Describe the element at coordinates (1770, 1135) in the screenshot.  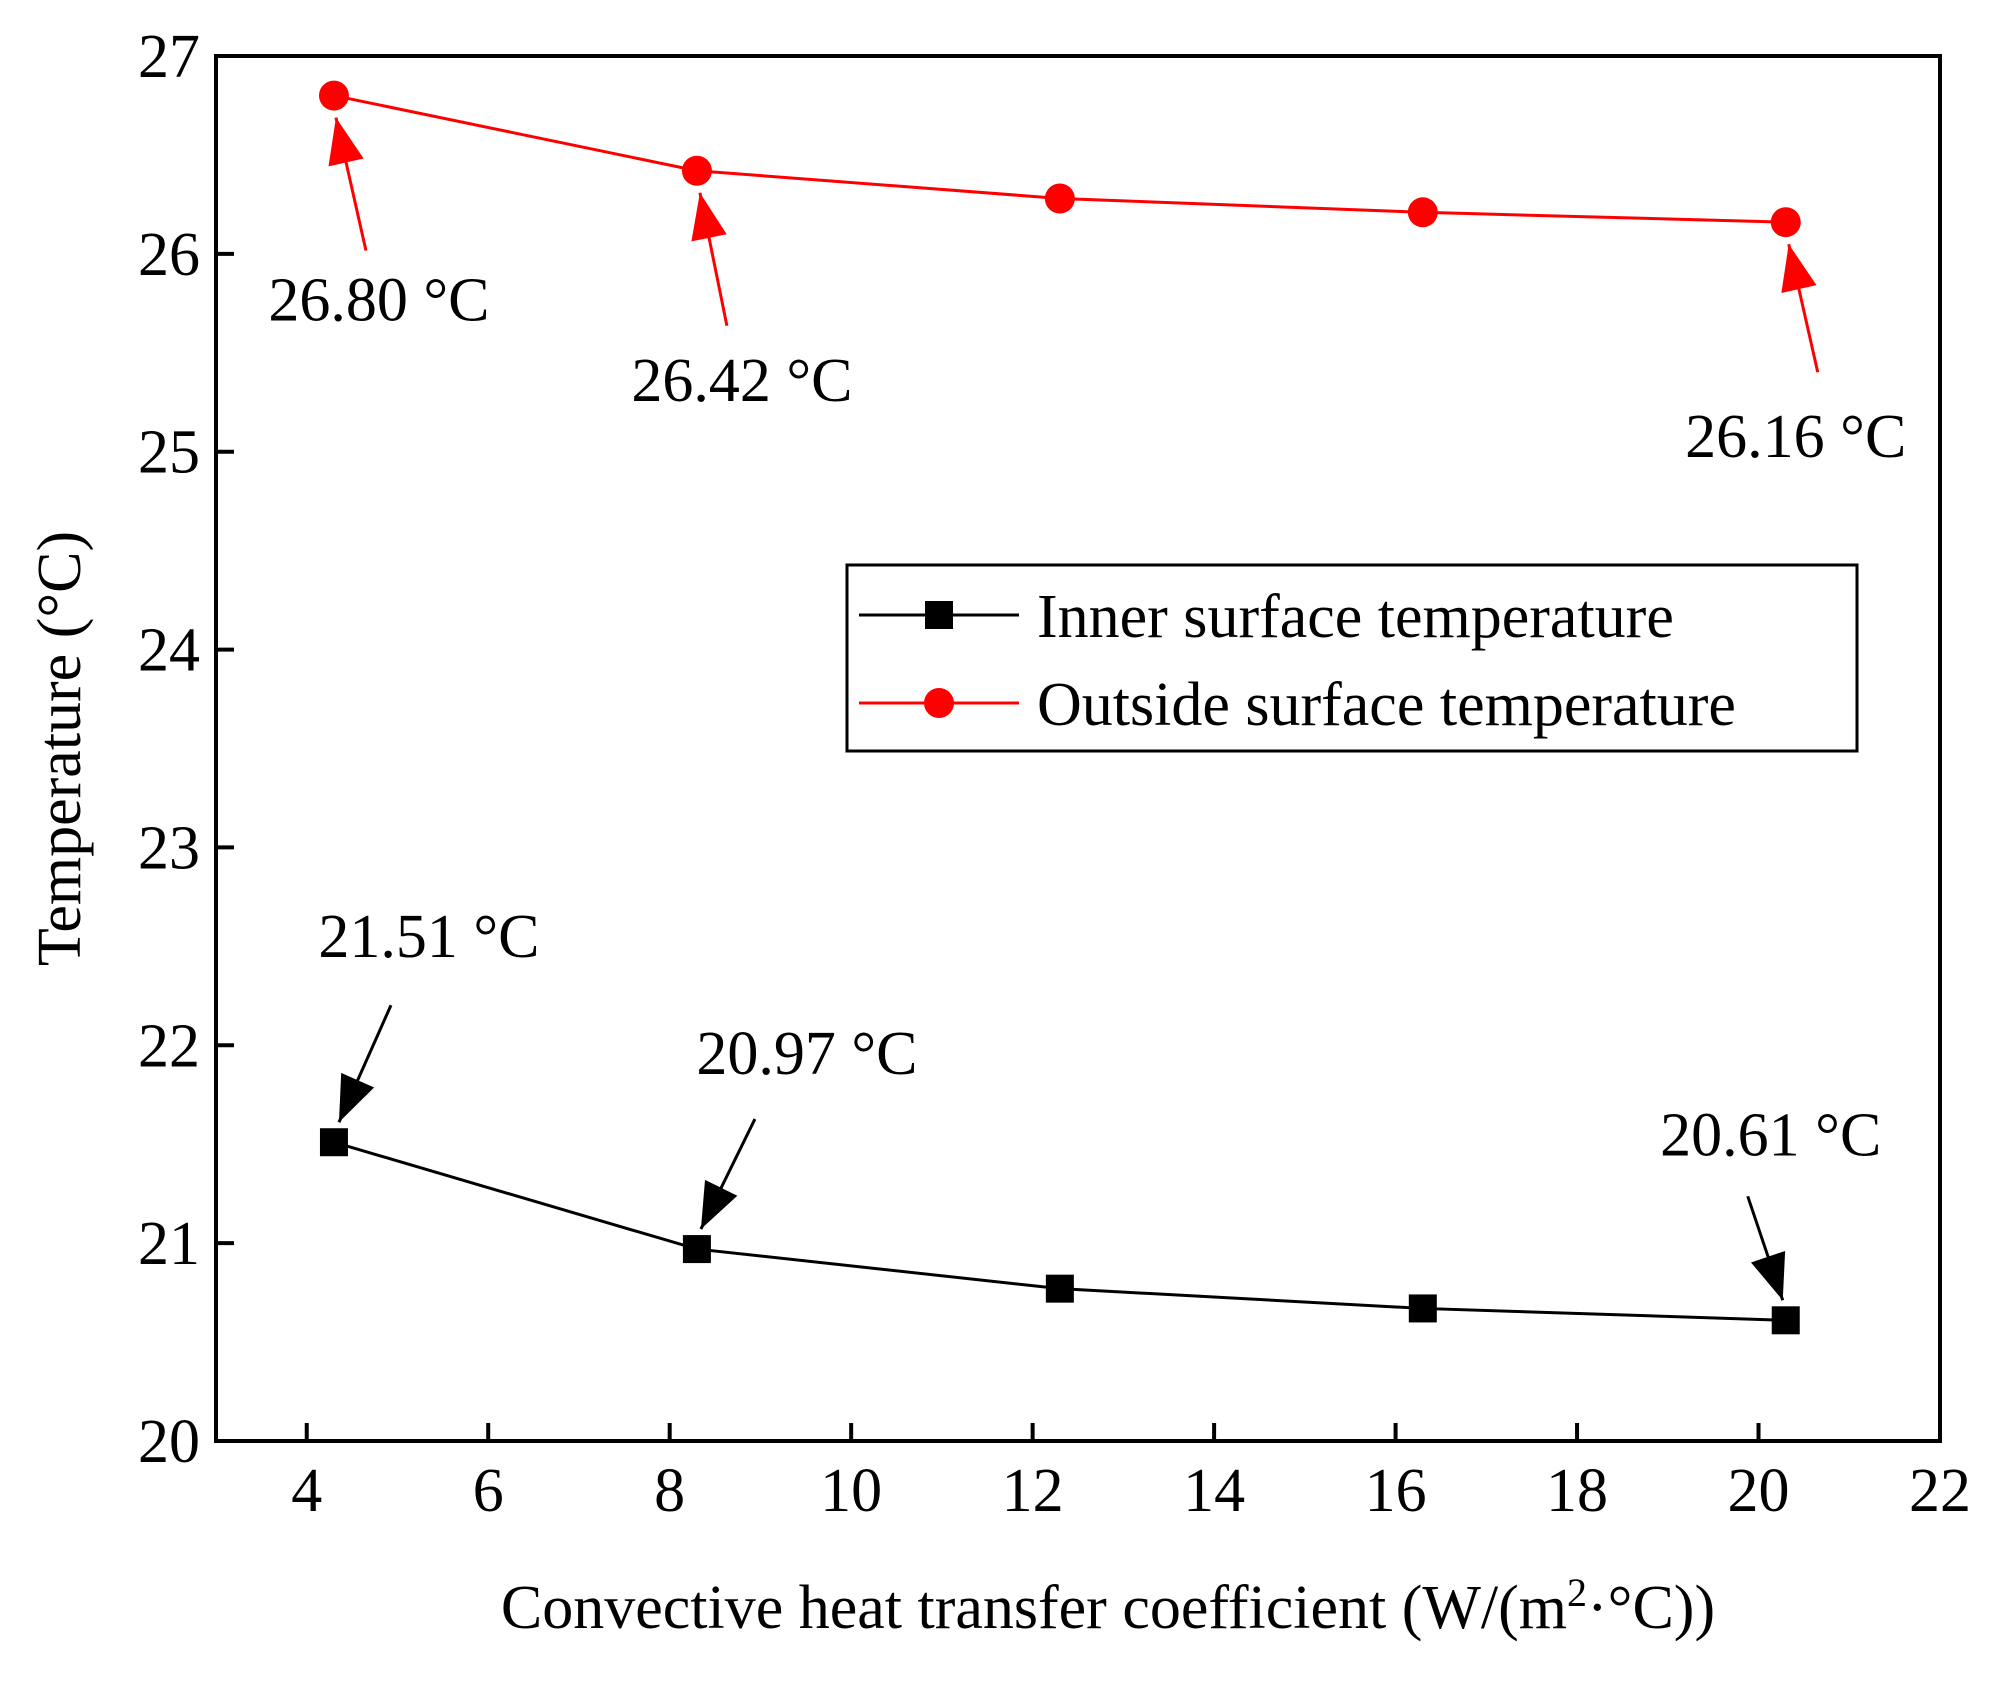
I see `annotation-label: 20.61 °C` at that location.